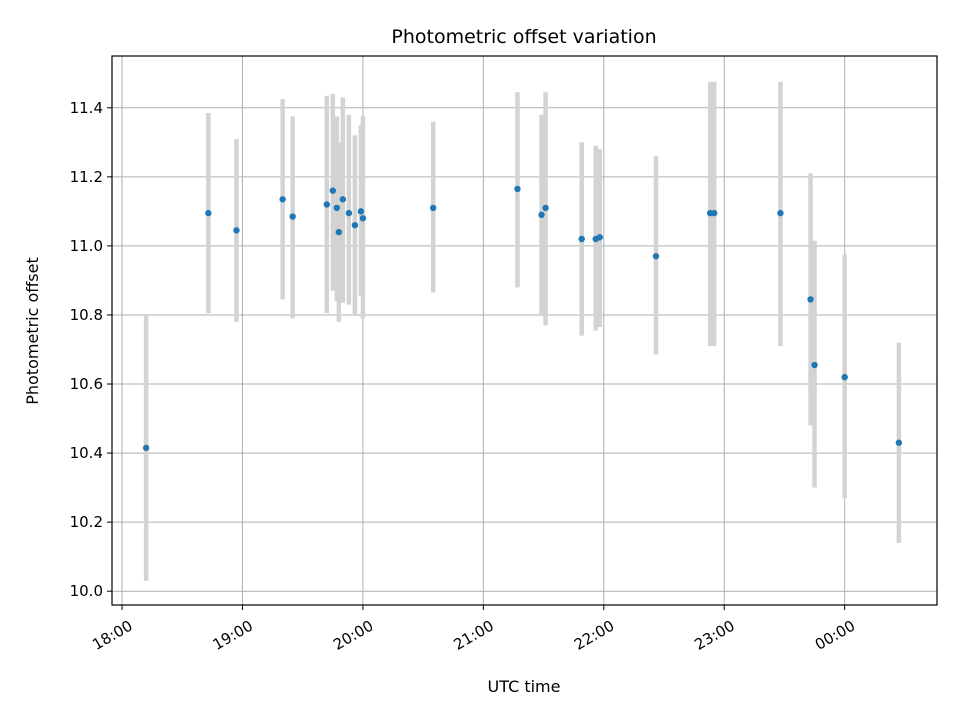  Describe the element at coordinates (86, 177) in the screenshot. I see `y-tick-label: 11.2` at that location.